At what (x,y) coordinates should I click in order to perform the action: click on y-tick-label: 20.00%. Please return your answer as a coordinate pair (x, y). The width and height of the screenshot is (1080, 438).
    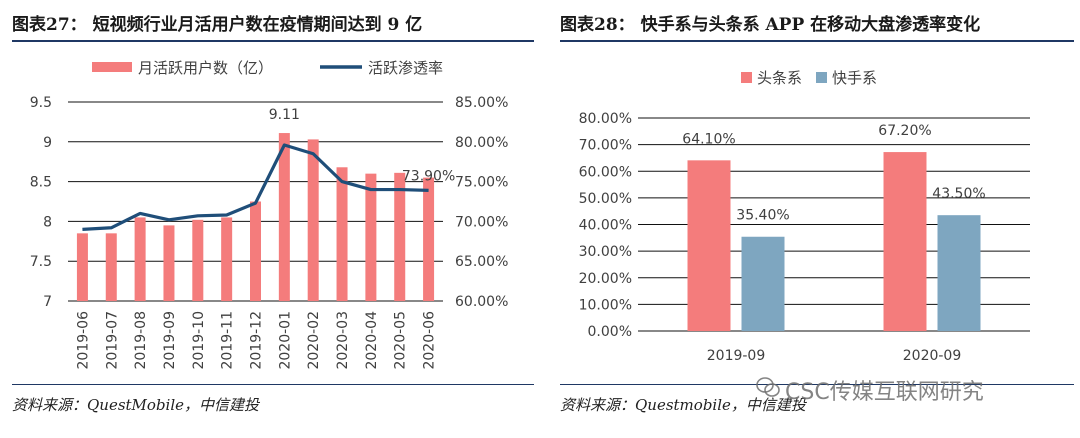
    Looking at the image, I should click on (605, 279).